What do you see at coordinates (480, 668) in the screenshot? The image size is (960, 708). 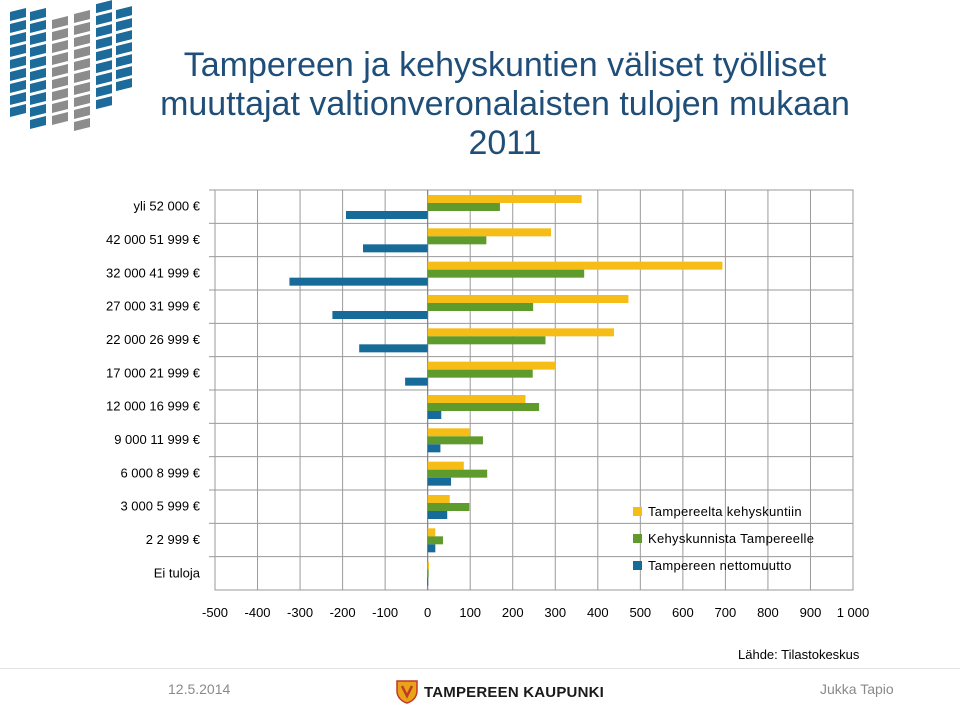 I see `footer-divider` at bounding box center [480, 668].